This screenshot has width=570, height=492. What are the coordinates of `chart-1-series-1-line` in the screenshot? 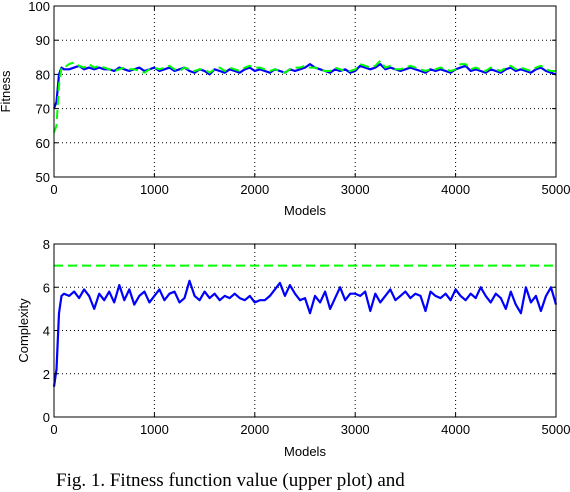 It's located at (304, 85).